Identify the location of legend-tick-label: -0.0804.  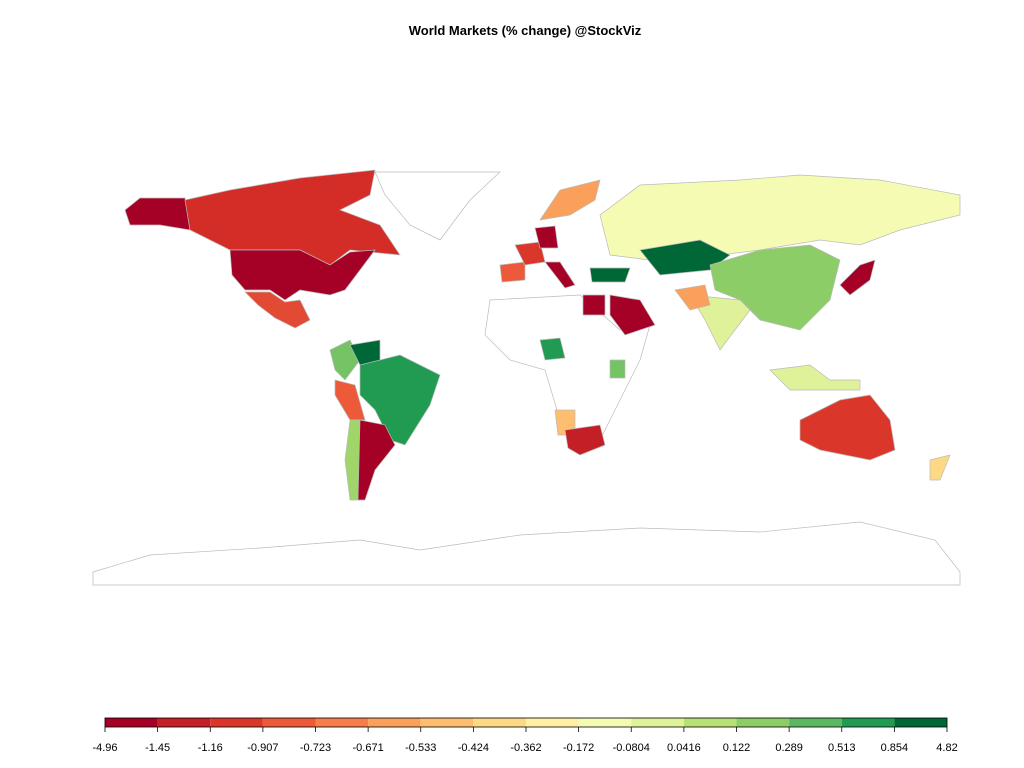
(631, 748).